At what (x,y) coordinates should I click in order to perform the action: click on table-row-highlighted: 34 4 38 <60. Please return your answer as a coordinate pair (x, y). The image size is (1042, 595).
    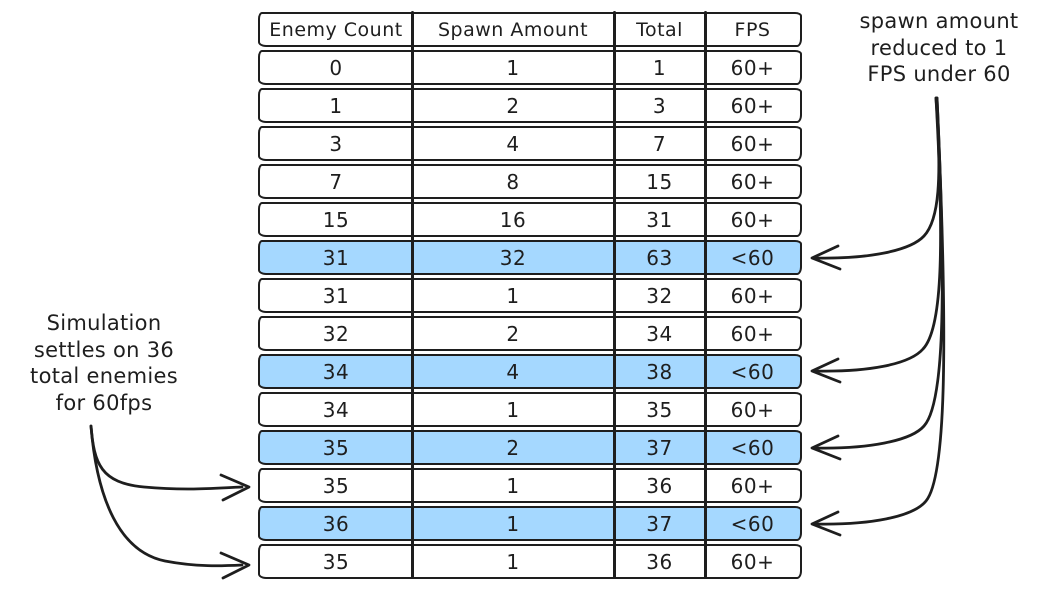
    Looking at the image, I should click on (530, 371).